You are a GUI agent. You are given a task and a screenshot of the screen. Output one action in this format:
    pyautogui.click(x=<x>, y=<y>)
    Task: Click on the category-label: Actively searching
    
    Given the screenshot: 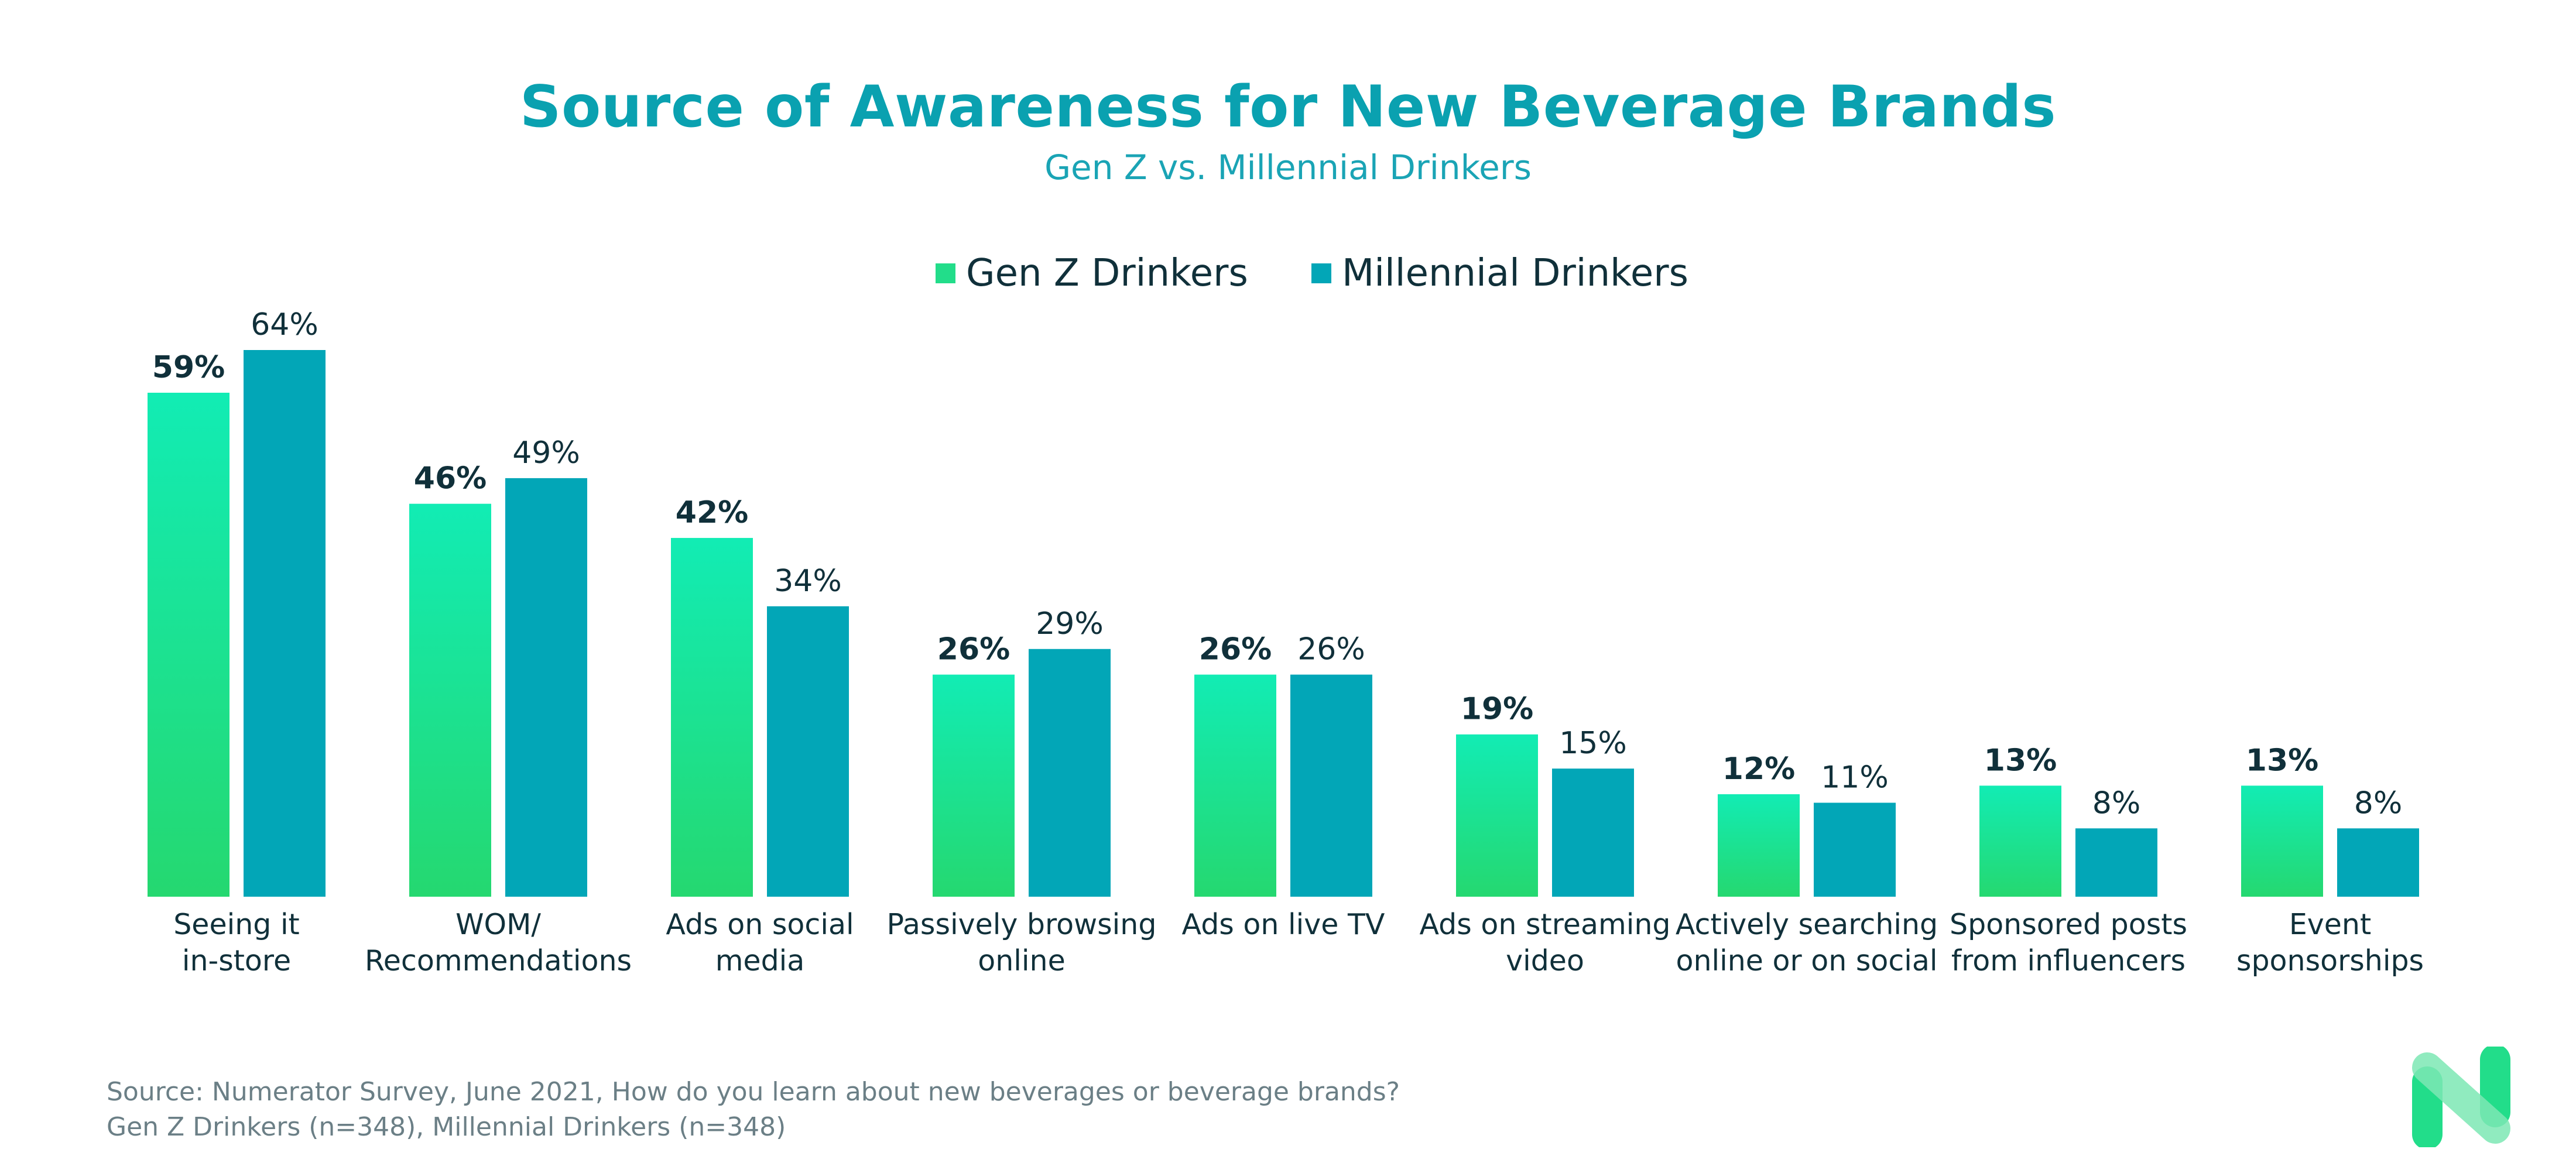 What is the action you would take?
    pyautogui.click(x=1807, y=924)
    